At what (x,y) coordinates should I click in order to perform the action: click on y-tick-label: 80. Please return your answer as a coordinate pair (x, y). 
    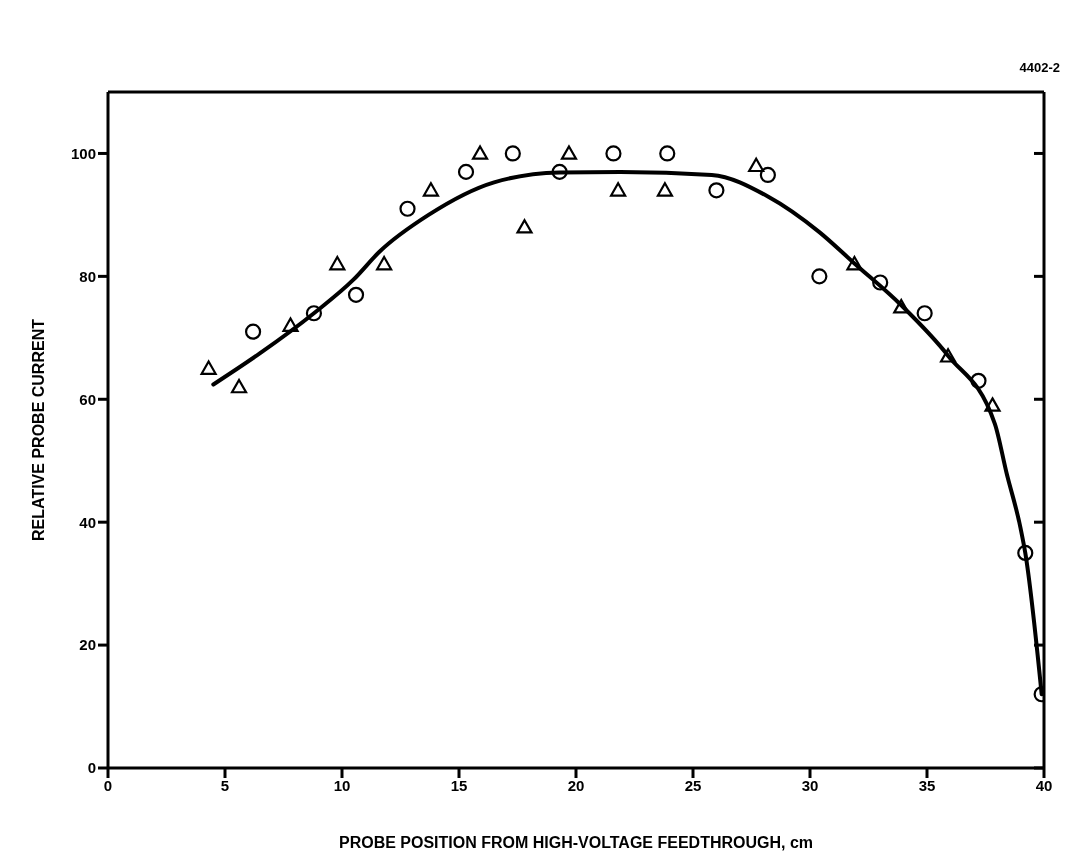
    Looking at the image, I should click on (87, 276).